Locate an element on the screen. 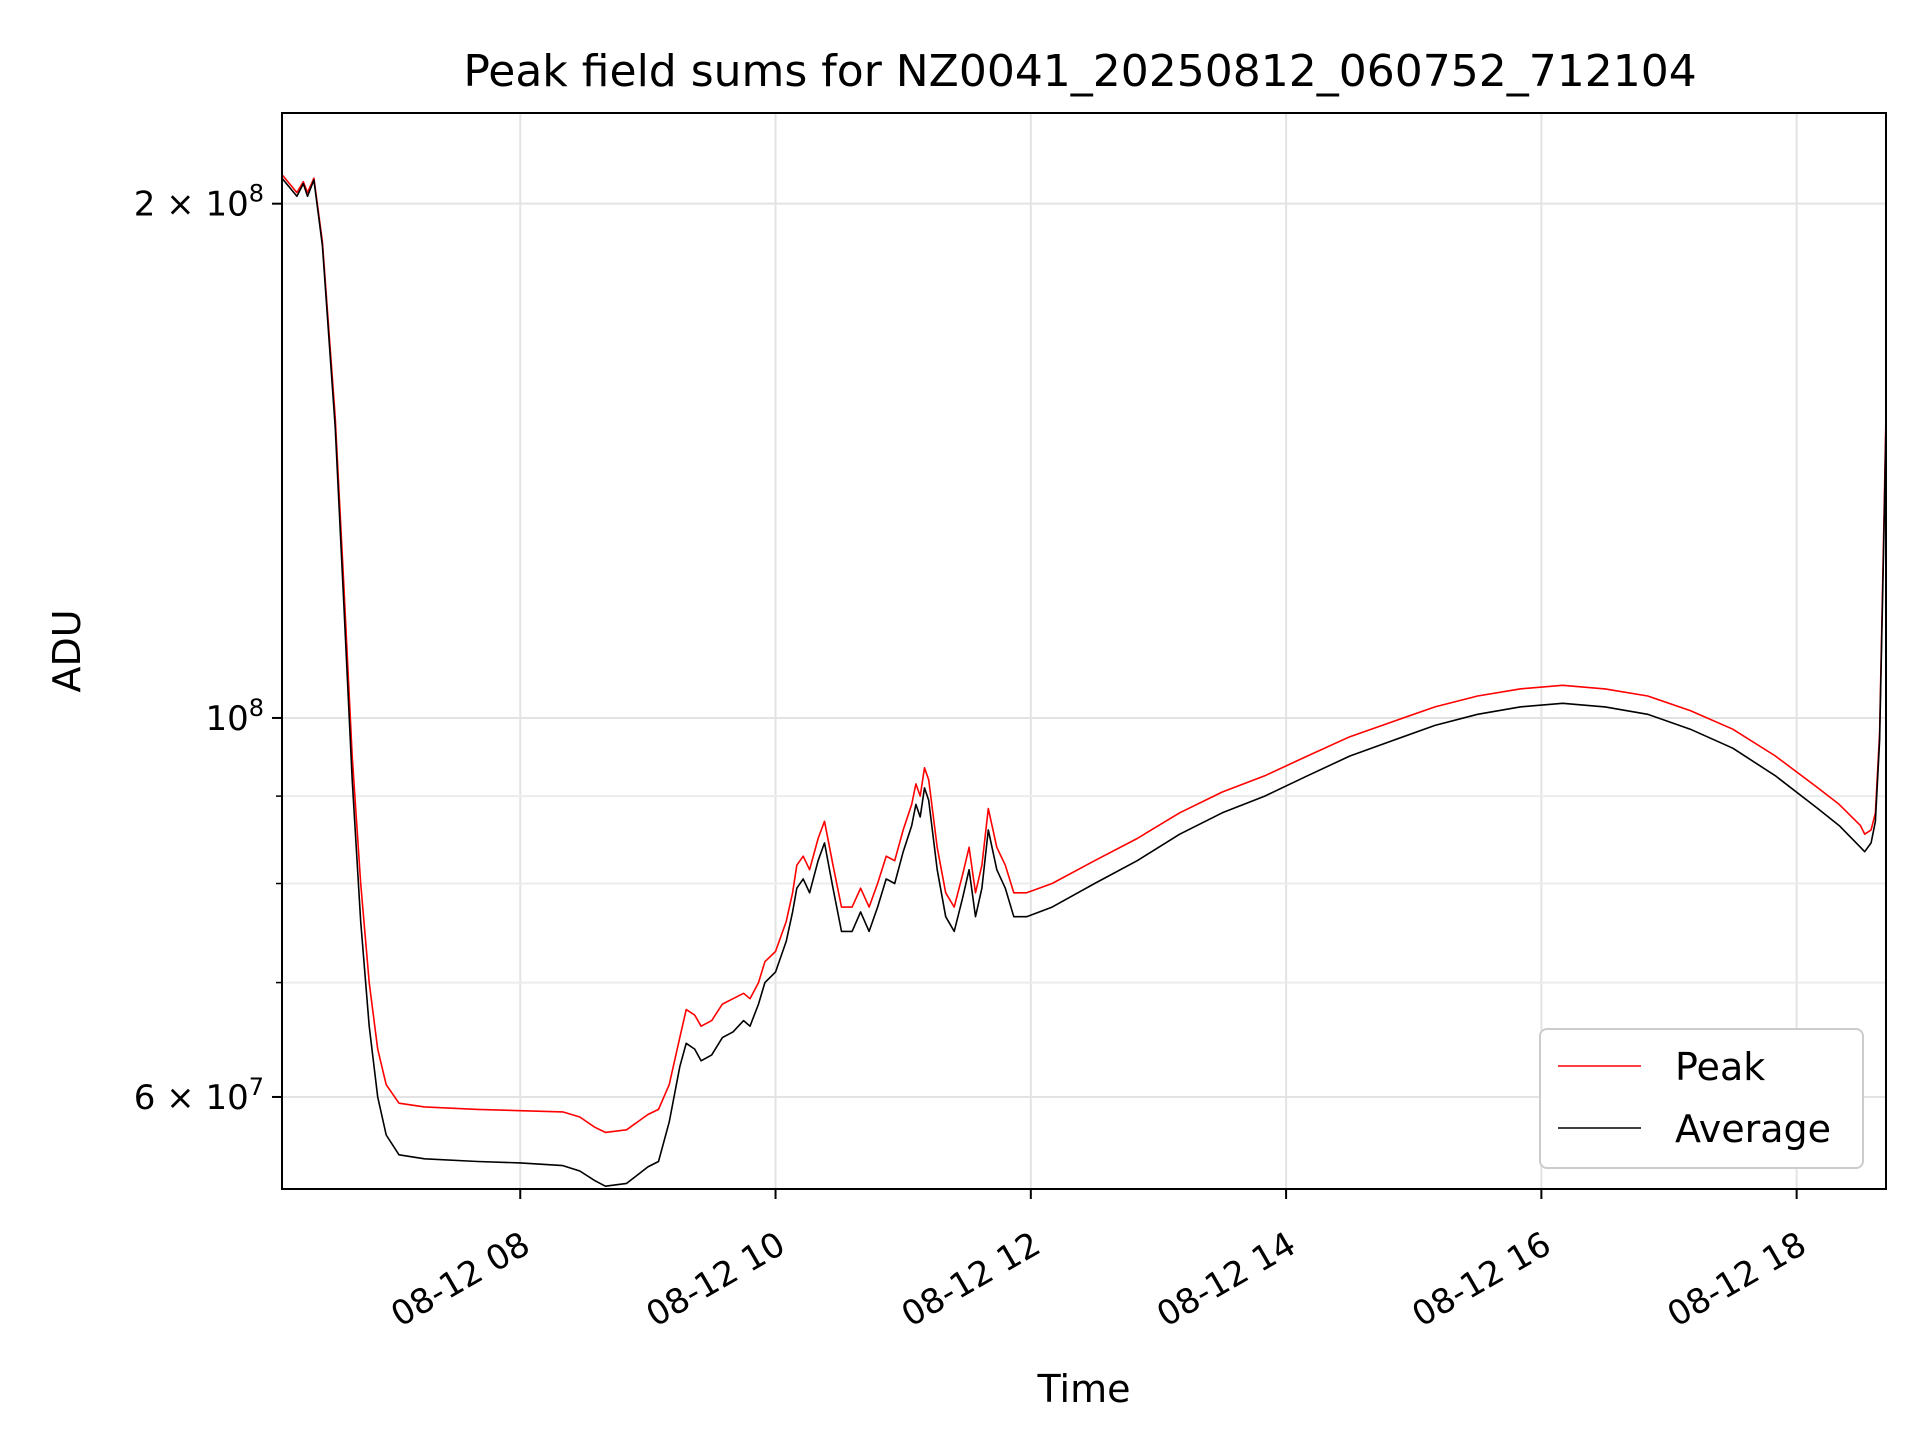 Image resolution: width=1920 pixels, height=1440 pixels. legend-label-peak: Peak is located at coordinates (1720, 1067).